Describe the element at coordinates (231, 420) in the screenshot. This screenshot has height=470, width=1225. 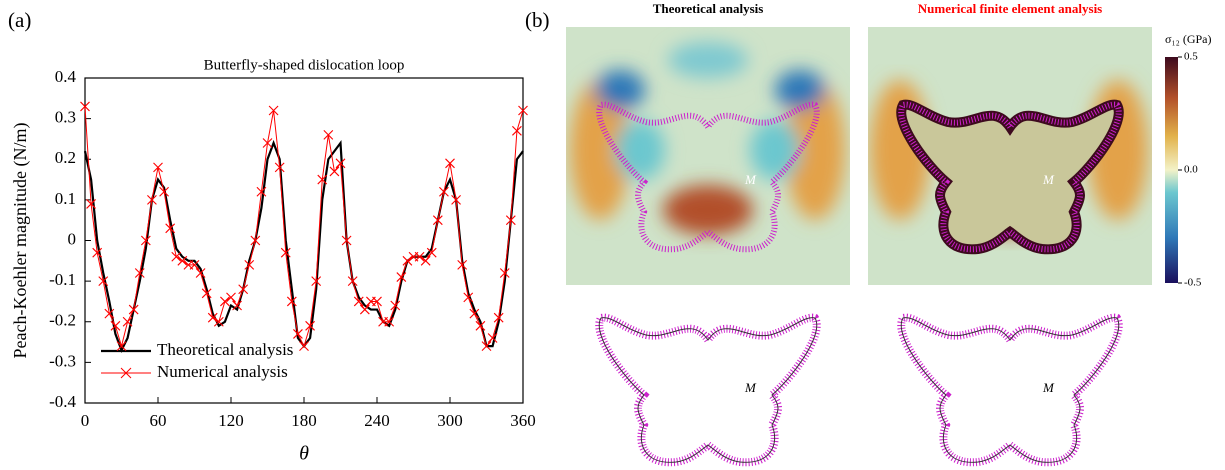
I see `x-tick-label: 120` at that location.